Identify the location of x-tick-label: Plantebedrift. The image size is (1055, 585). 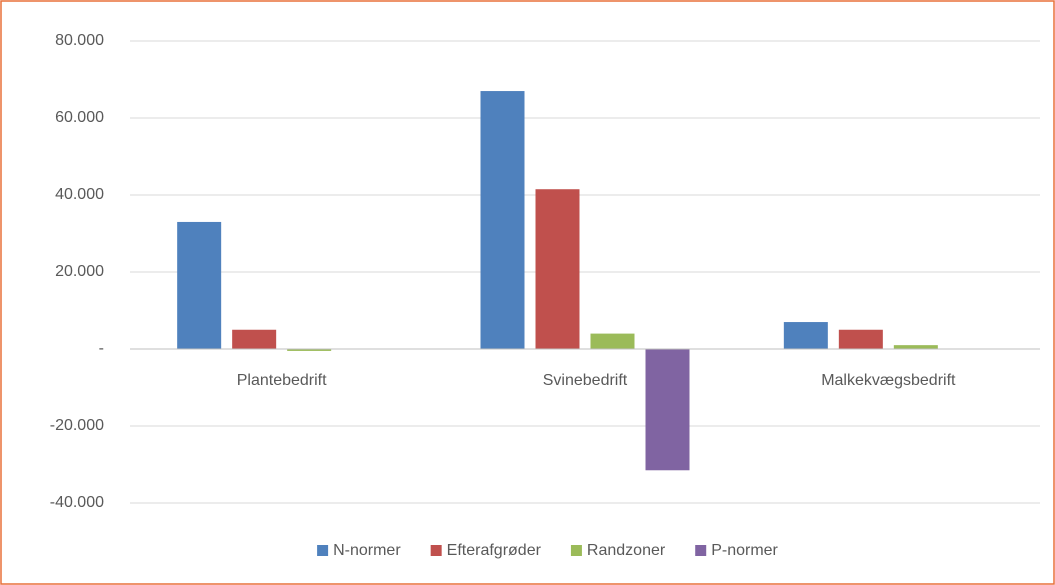
(282, 380).